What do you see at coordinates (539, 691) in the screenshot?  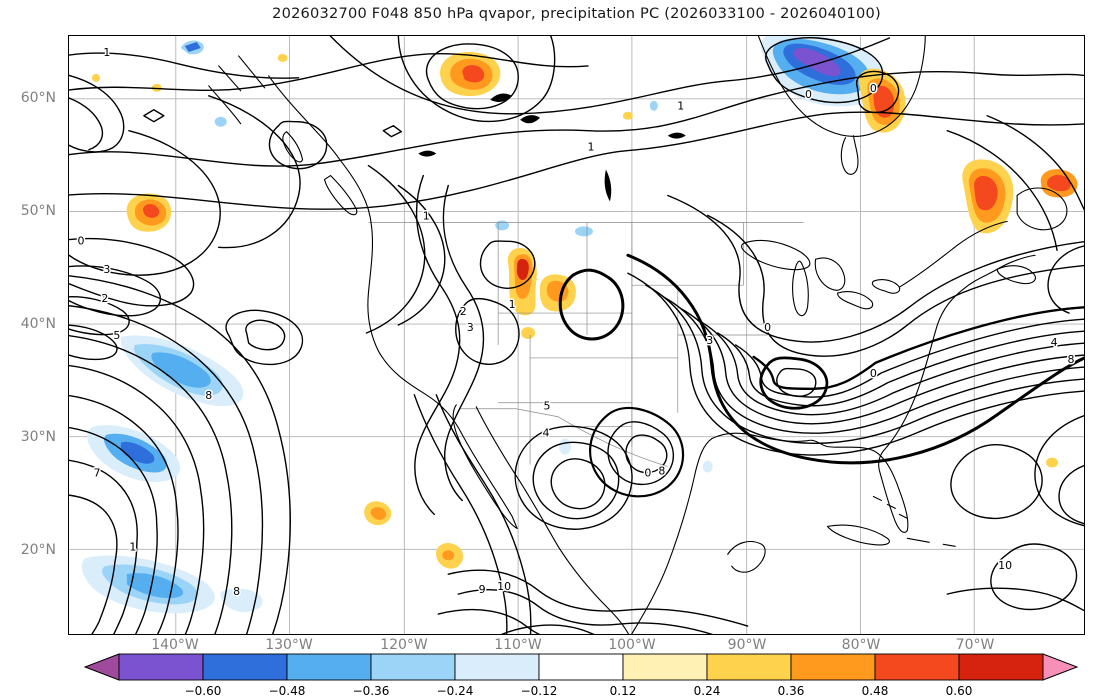 I see `colorbar-tick-label: −0.12` at bounding box center [539, 691].